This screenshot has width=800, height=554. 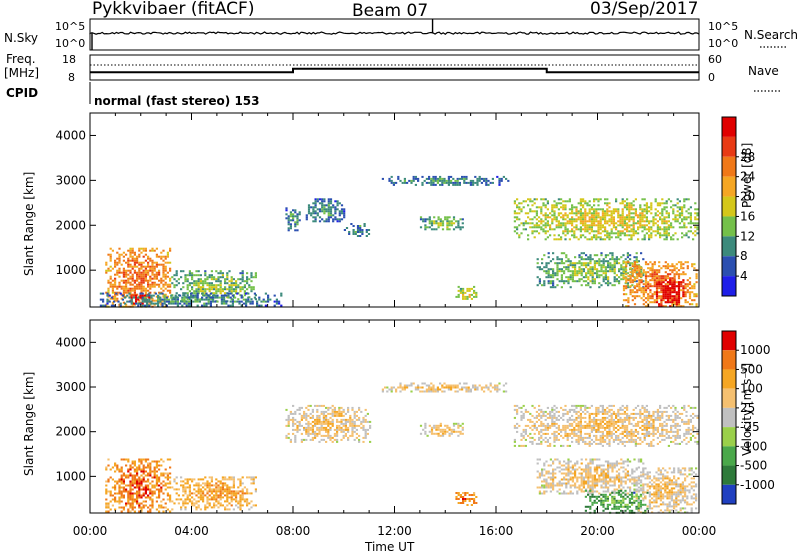 I want to click on velocity-colorbar-tick-7: -1000, so click(x=757, y=485).